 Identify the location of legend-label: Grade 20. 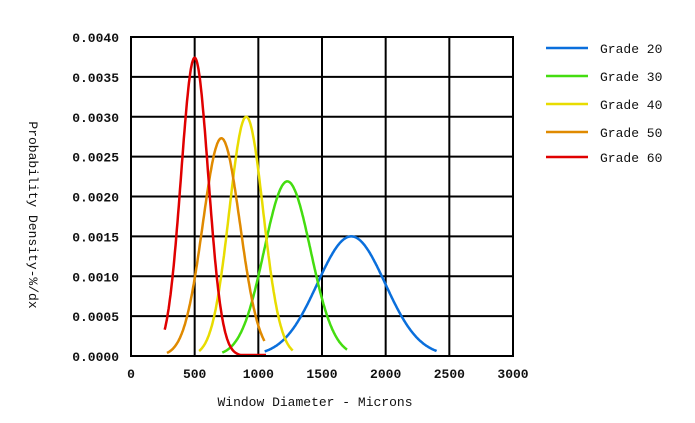
(631, 49).